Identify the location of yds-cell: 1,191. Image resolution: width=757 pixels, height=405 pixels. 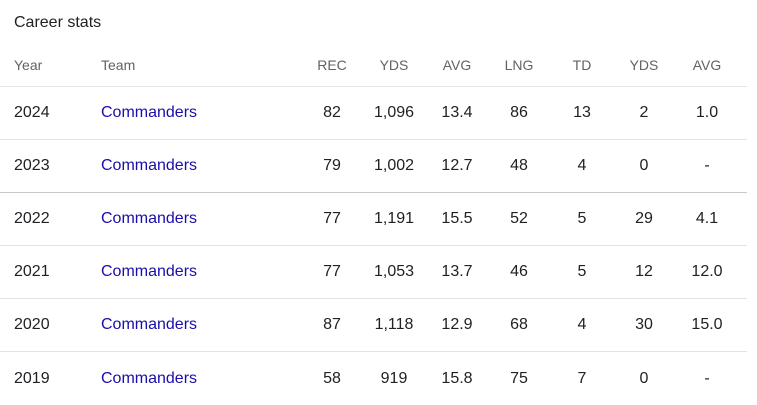
(394, 218).